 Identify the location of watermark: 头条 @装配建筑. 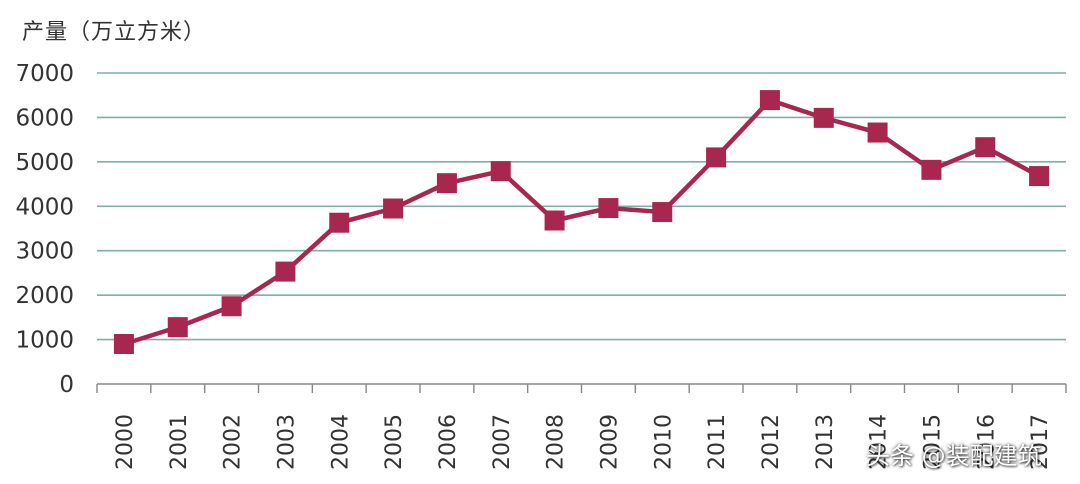
(954, 456).